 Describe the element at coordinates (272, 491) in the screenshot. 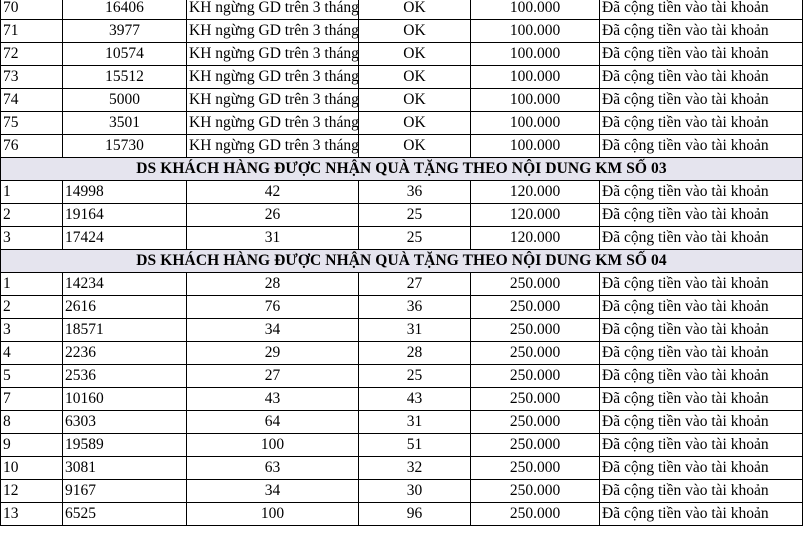

I see `value-1-cell: 34` at that location.